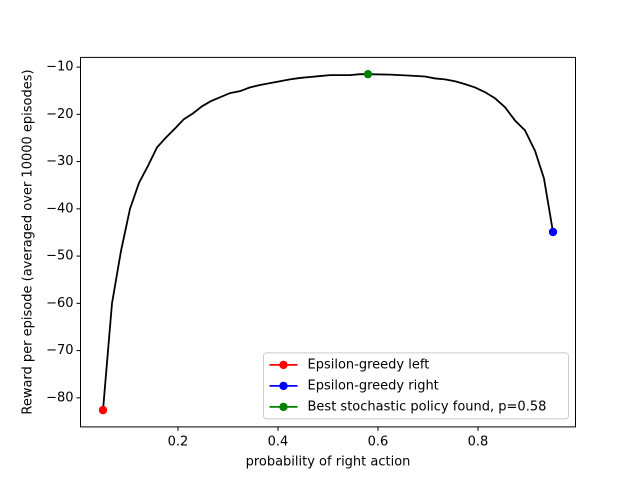 The image size is (640, 480). I want to click on legend-label: Epsilon-greedy left, so click(369, 364).